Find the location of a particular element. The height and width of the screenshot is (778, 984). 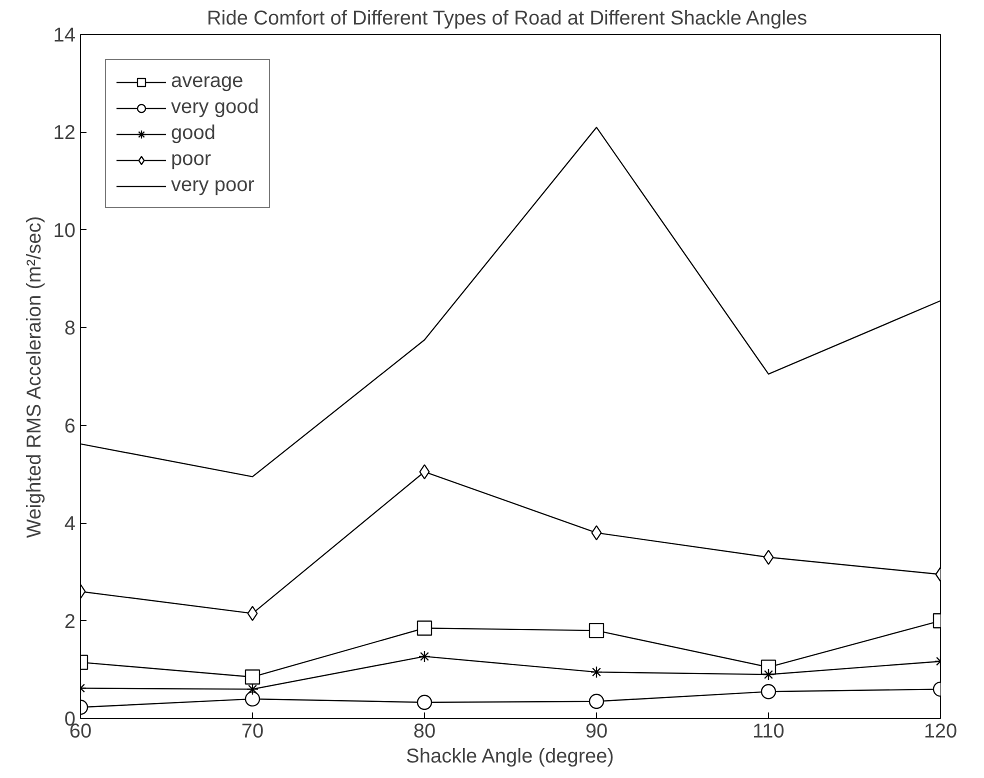

x-tick-label: 70 is located at coordinates (252, 731).